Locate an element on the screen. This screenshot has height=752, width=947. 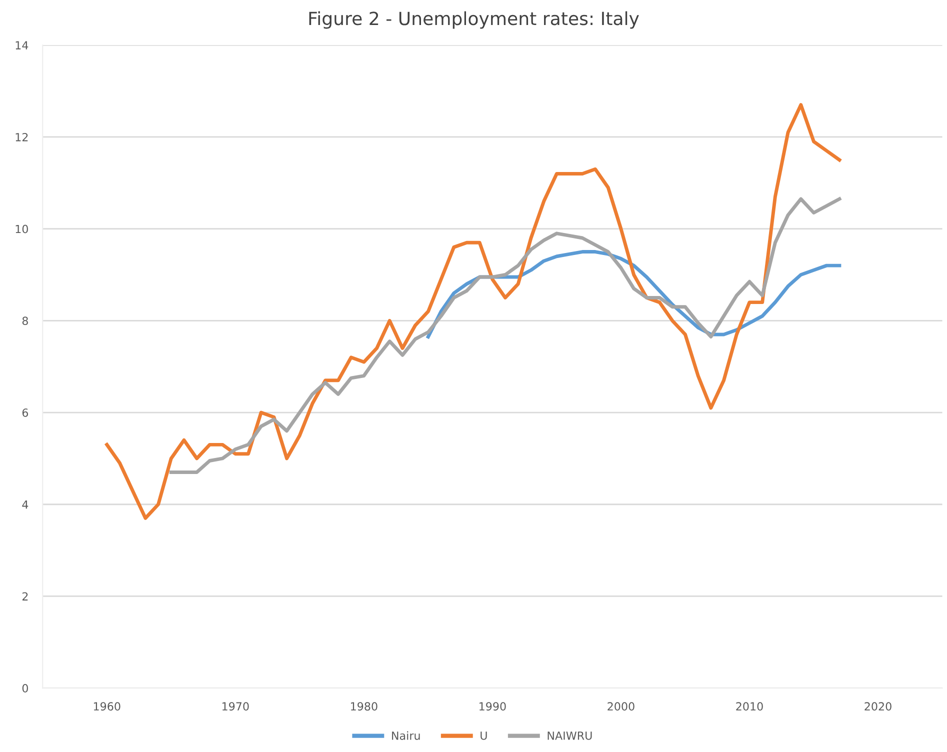
y-tick-label: 4 is located at coordinates (25, 504).